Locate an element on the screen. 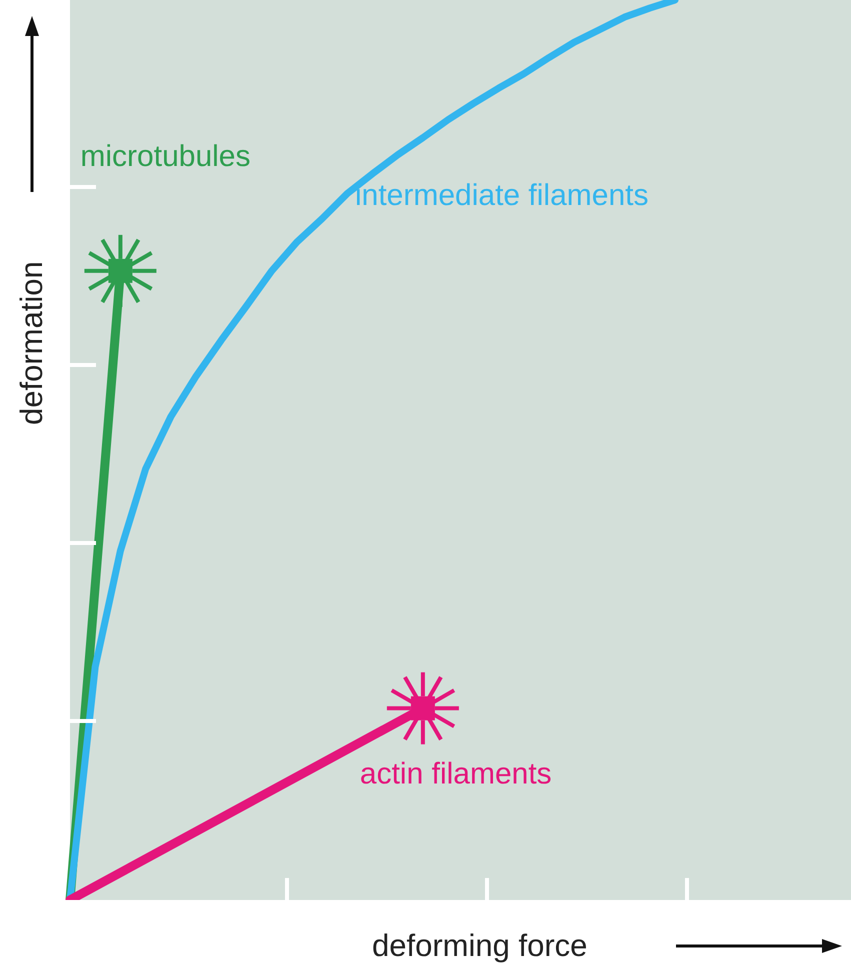  text: microtubules is located at coordinates (165, 156).